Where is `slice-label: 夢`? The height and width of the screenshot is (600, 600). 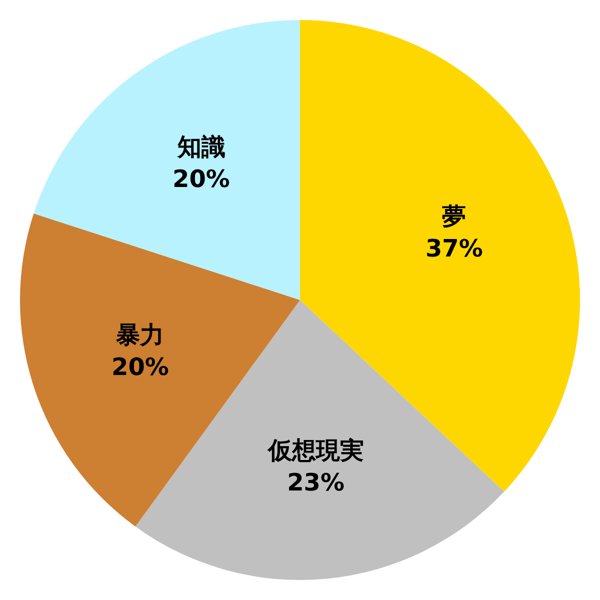
slice-label: 夢 is located at coordinates (454, 216).